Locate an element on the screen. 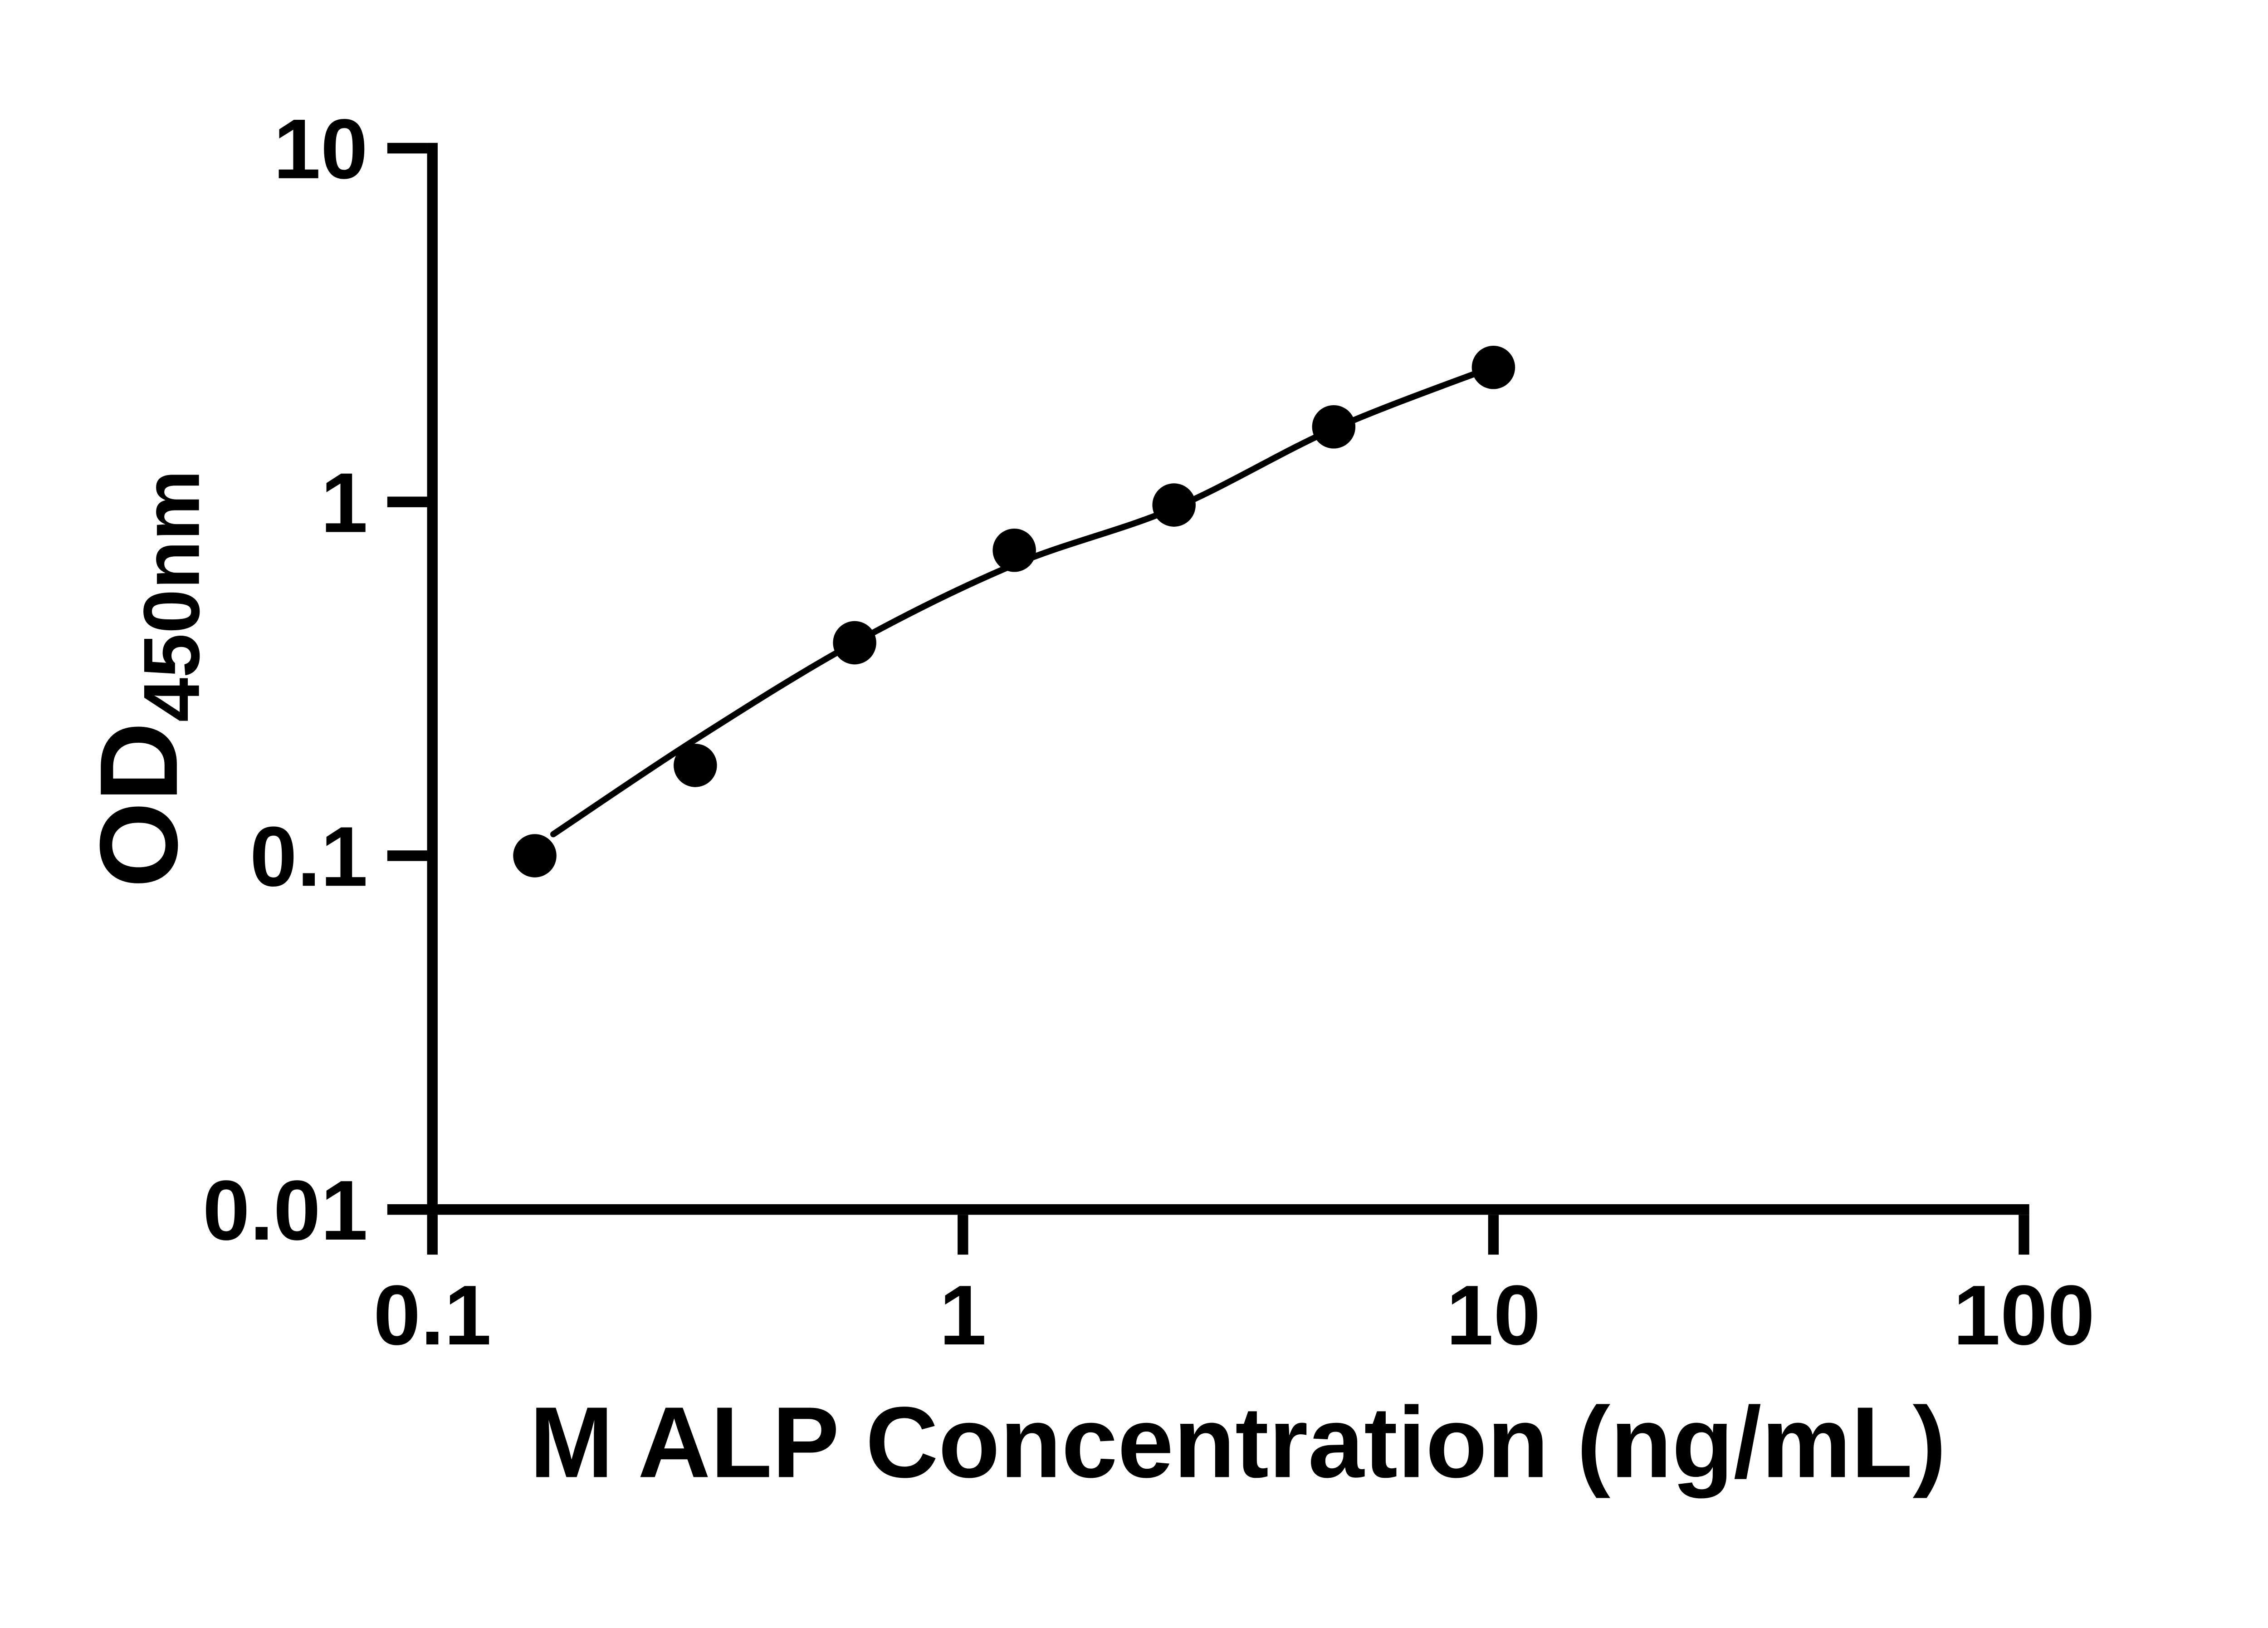 This screenshot has height=1628, width=2268. x-axis-title: M ALP Concentration (ng/mL) is located at coordinates (1237, 1442).